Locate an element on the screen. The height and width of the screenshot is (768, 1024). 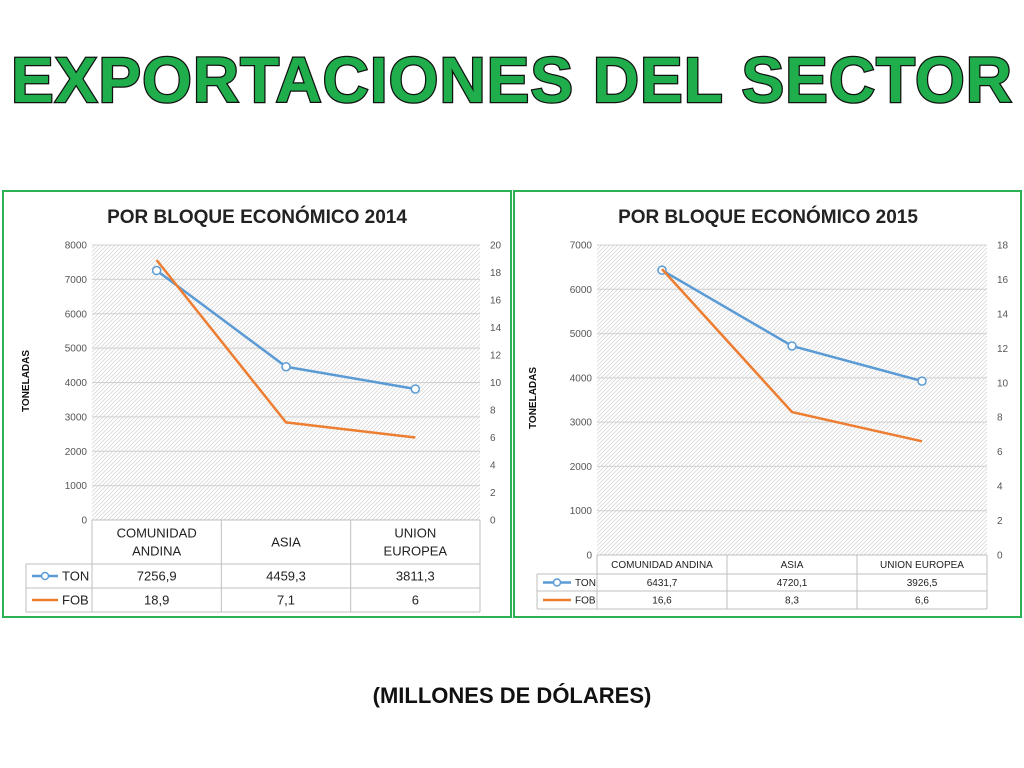
data-label: 6 is located at coordinates (415, 600).